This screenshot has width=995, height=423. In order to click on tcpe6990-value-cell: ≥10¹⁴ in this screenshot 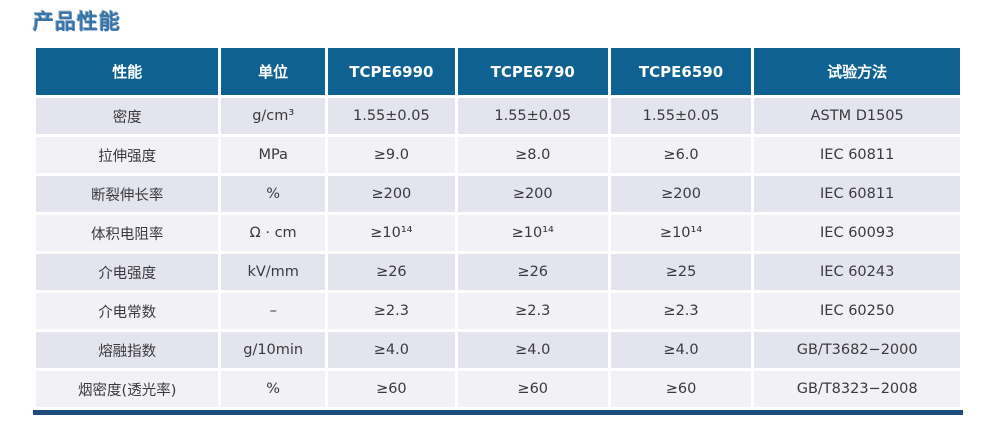, I will do `click(391, 233)`.